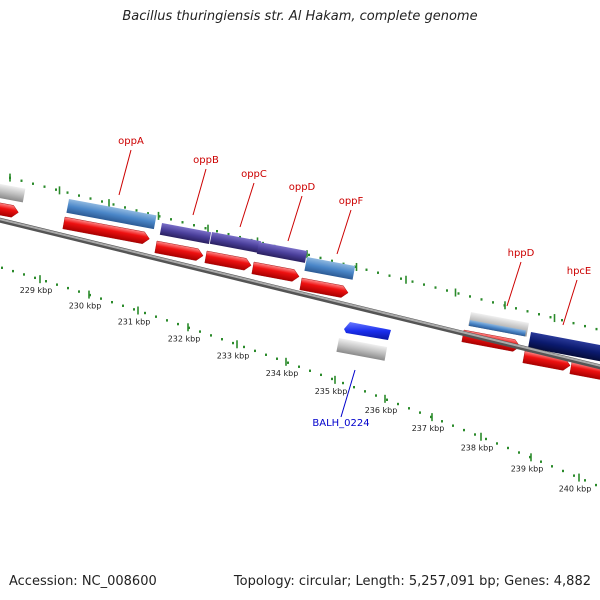  I want to click on kbp-label: 238 kbp, so click(477, 448).